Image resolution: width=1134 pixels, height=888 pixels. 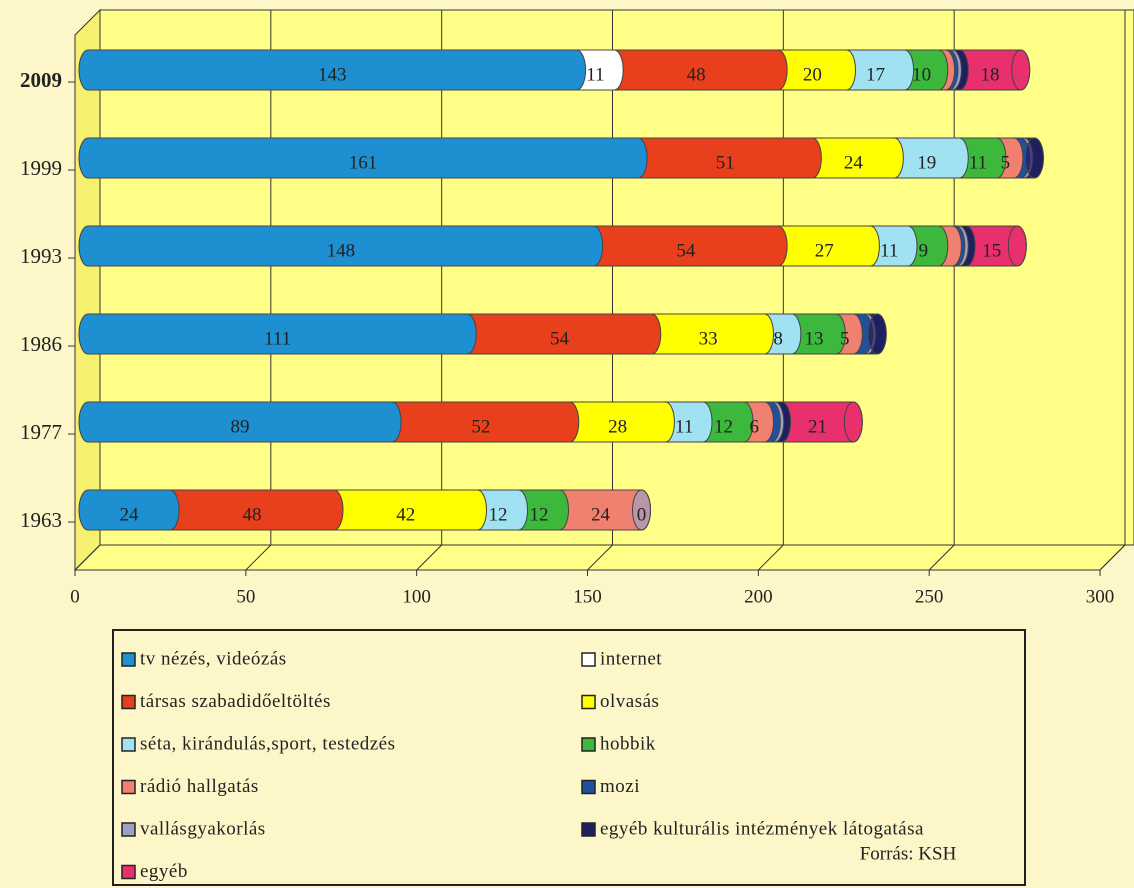 I want to click on legend-label: hobbik, so click(x=628, y=743).